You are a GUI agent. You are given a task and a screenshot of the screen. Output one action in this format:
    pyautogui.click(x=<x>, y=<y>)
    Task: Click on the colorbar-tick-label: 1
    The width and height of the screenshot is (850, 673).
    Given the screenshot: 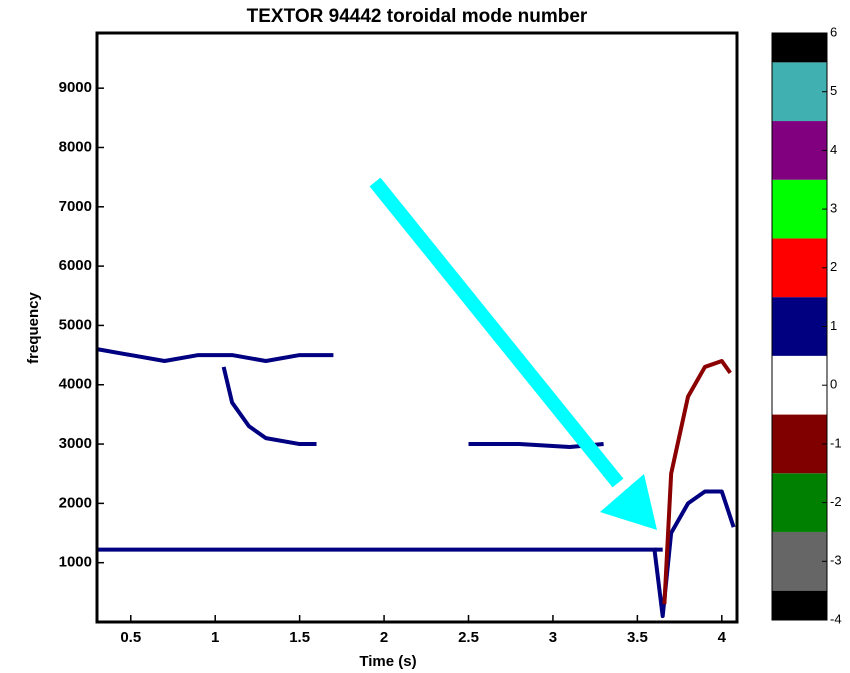 What is the action you would take?
    pyautogui.click(x=833, y=325)
    